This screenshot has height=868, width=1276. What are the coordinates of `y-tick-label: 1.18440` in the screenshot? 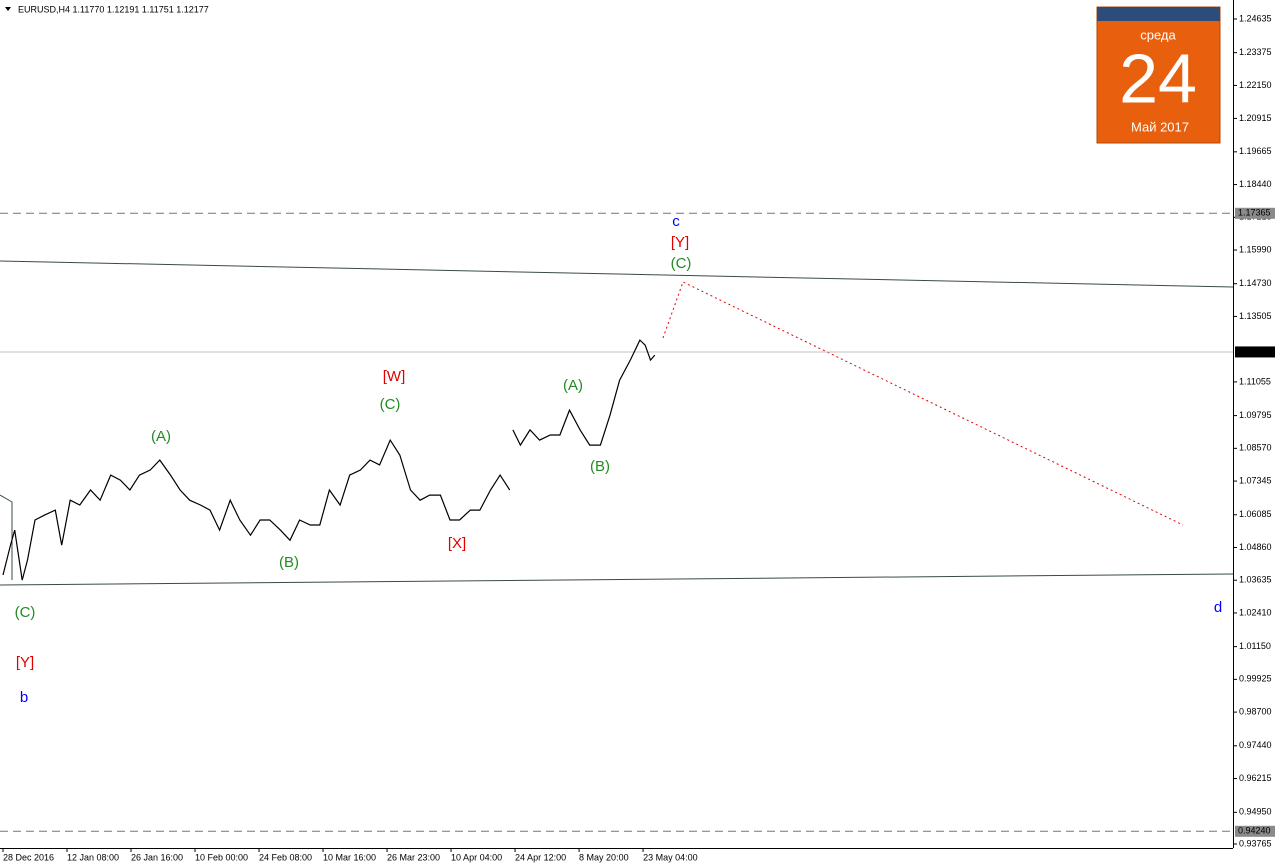 It's located at (1255, 184).